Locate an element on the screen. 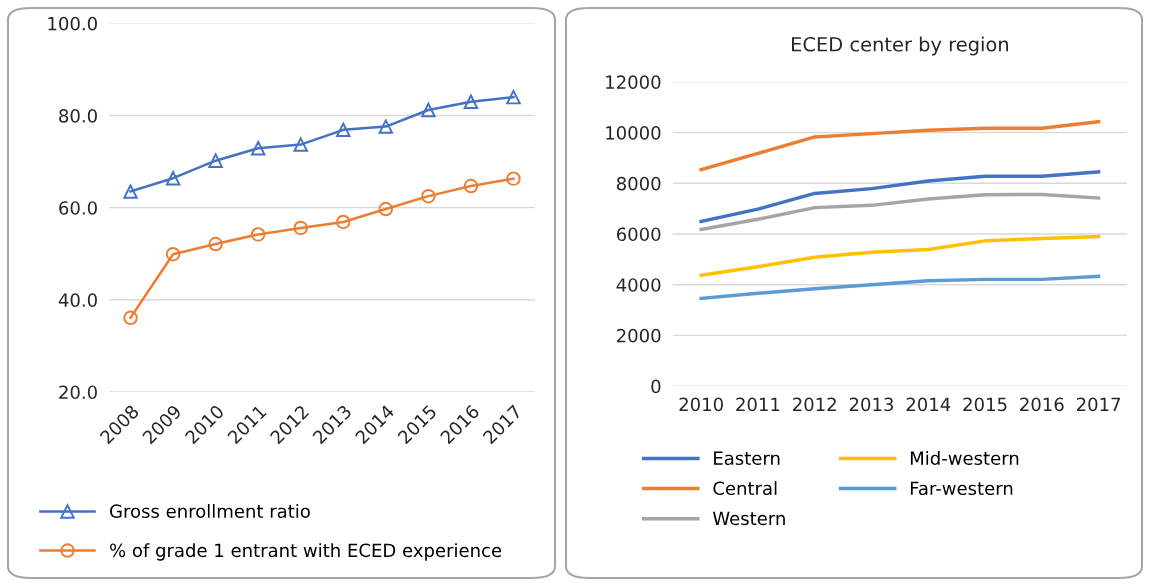 The width and height of the screenshot is (1150, 585). y-tick-label: 8000 is located at coordinates (638, 183).